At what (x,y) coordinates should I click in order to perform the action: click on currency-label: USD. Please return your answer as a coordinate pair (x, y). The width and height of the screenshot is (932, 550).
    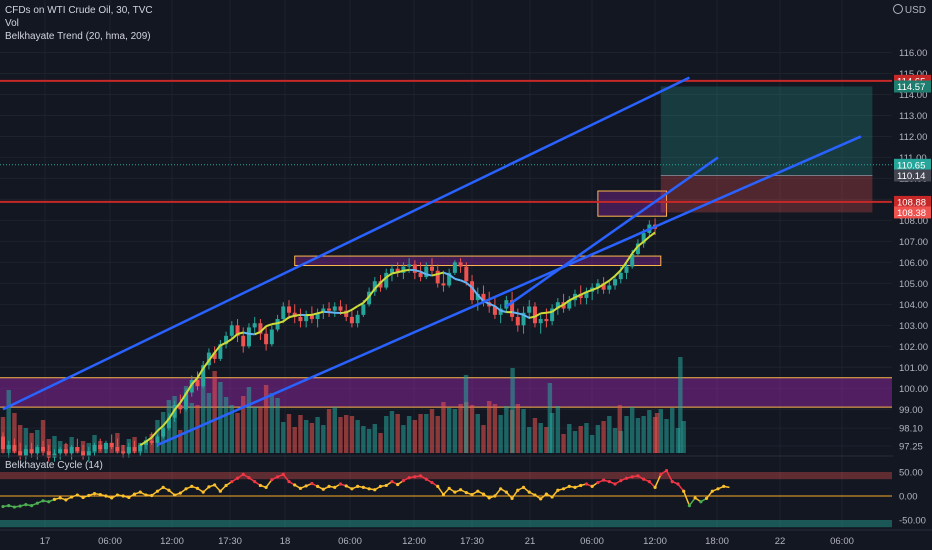
    Looking at the image, I should click on (915, 10).